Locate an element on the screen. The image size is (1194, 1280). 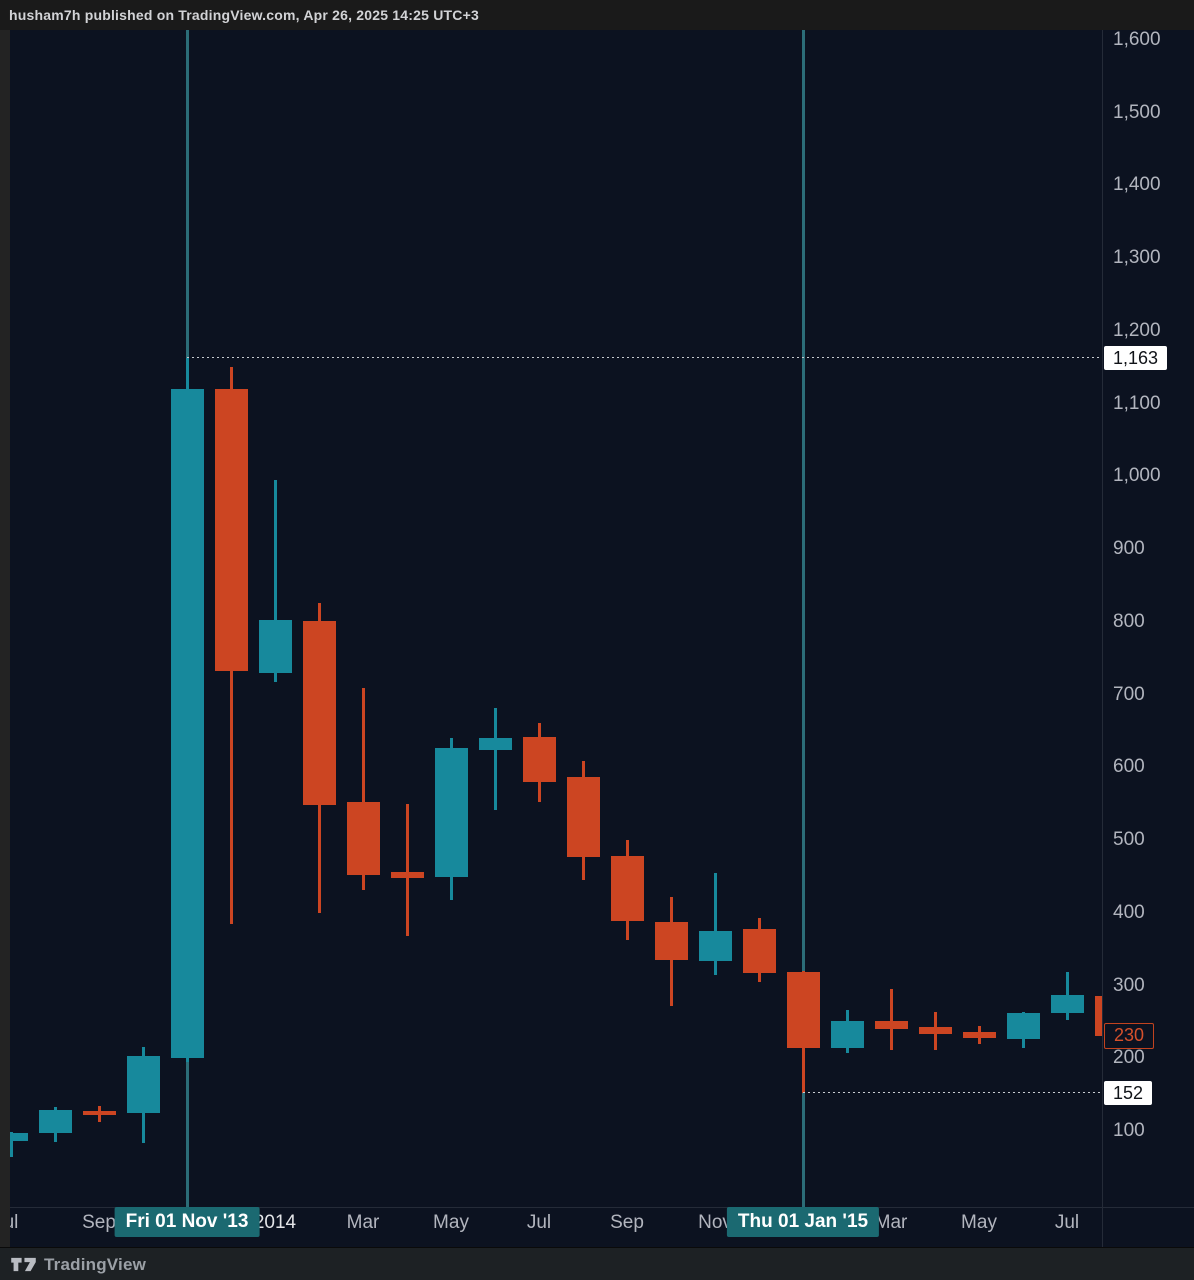
left-edge-strip is located at coordinates (5, 638).